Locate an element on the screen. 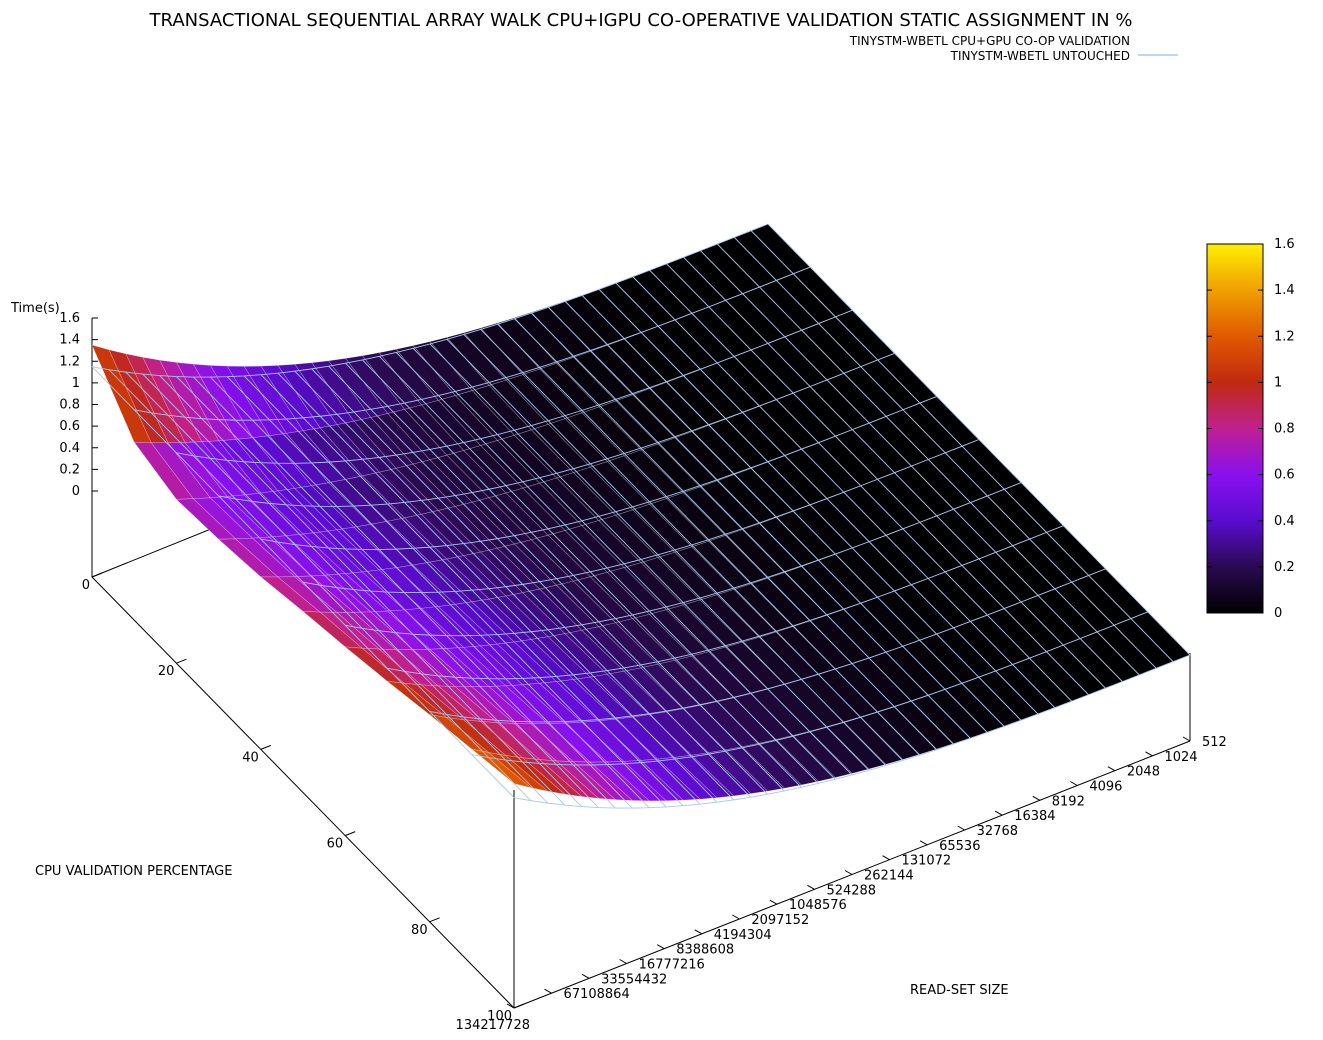 This screenshot has width=1323, height=1040. legend-entry-coop: TINYSTM-WBETL CPU+GPU CO-OP VALIDATION is located at coordinates (989, 41).